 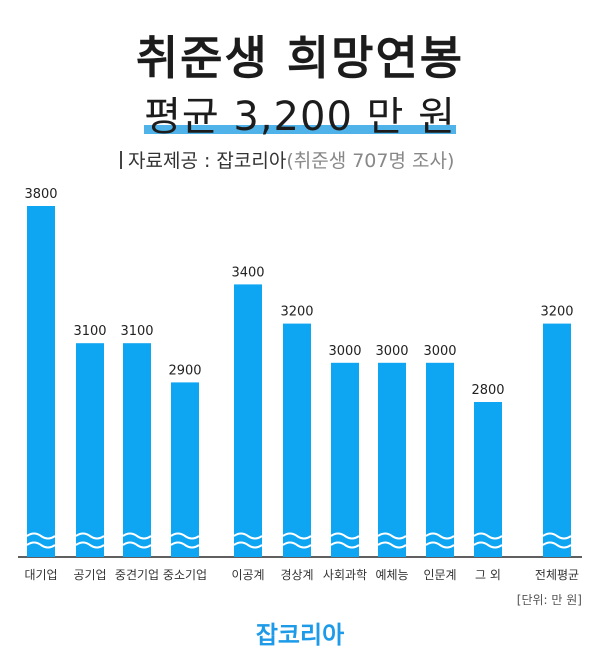 I want to click on subtitle-wrap: 평균 3,200 만 원, so click(x=300, y=113).